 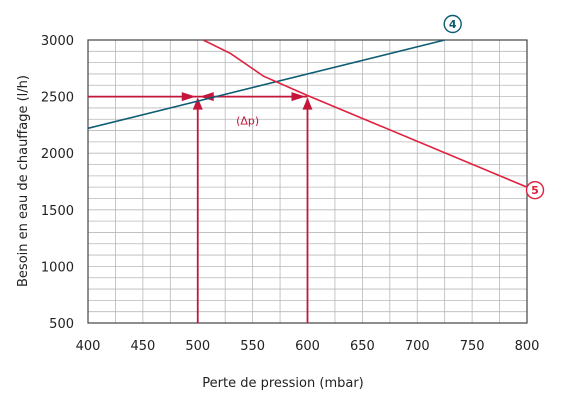 What do you see at coordinates (57, 154) in the screenshot?
I see `y-tick-label: 2000` at bounding box center [57, 154].